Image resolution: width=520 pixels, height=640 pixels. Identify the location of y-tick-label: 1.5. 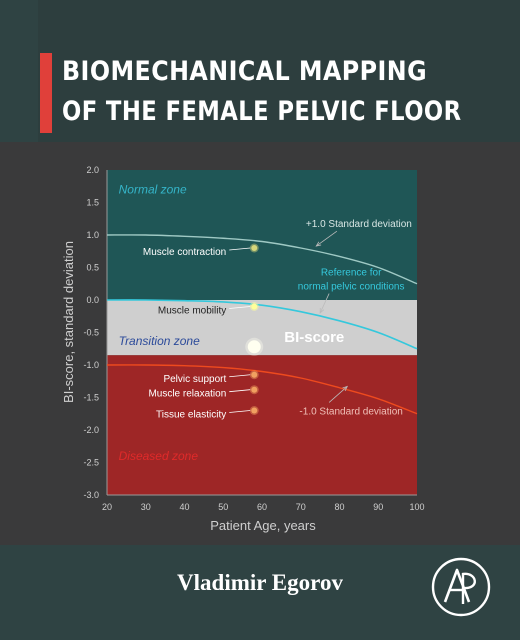
(92, 203).